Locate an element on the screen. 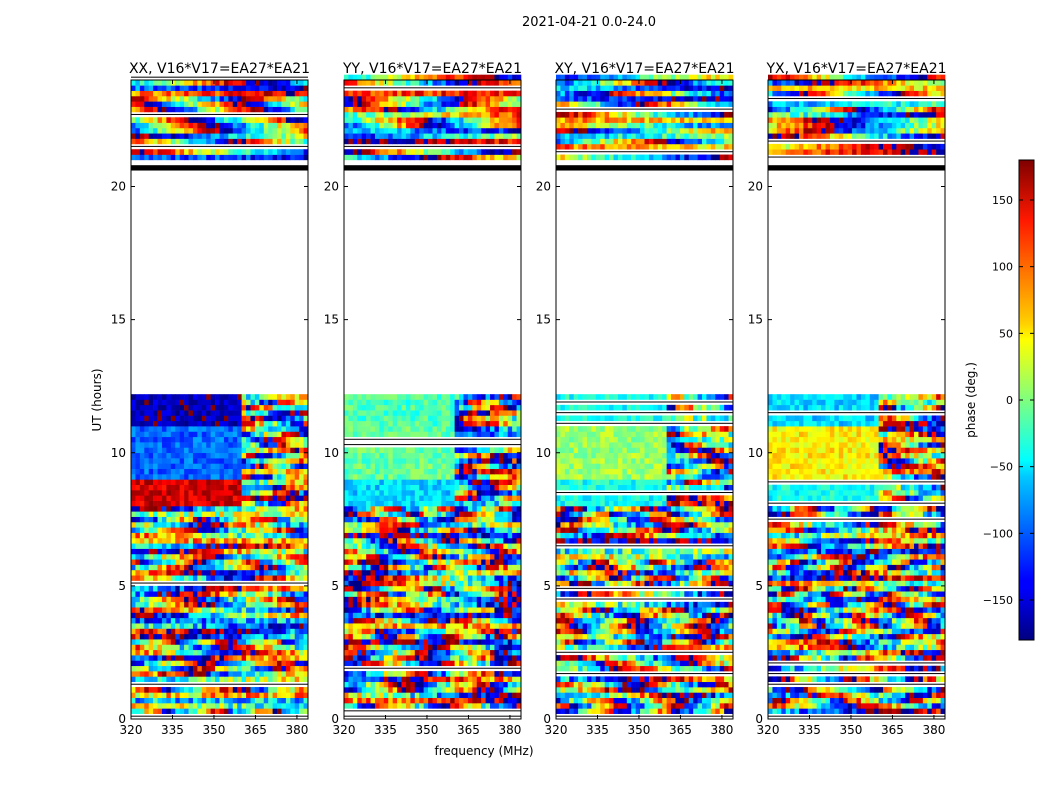 The width and height of the screenshot is (1050, 800). y-tick-label: 0 is located at coordinates (122, 719).